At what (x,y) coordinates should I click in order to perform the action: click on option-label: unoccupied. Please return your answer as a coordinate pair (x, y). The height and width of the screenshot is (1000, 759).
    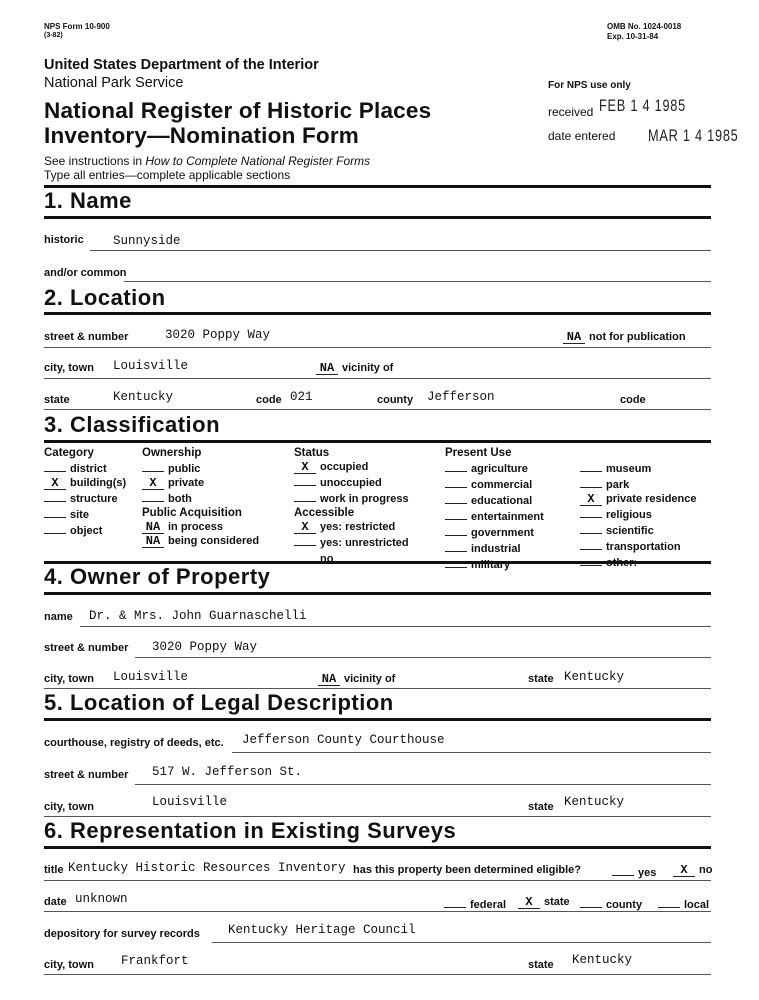
    Looking at the image, I should click on (351, 483).